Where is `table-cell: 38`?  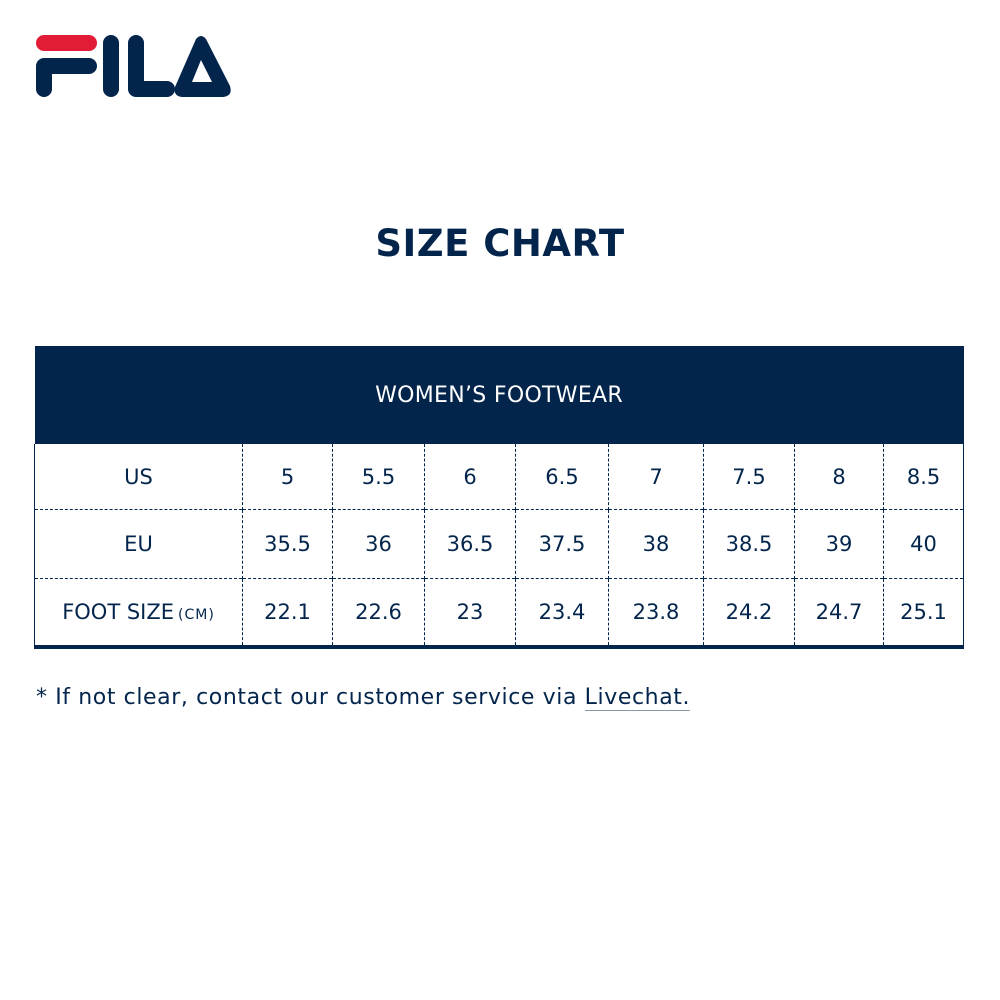 table-cell: 38 is located at coordinates (656, 544).